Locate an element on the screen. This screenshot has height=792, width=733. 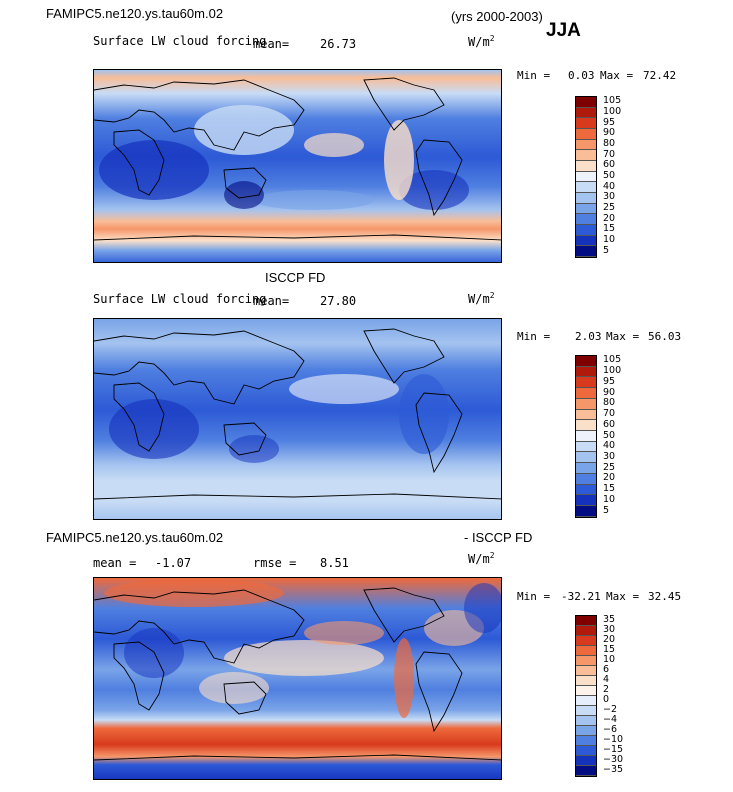
years-label: (yrs 2000-2003) is located at coordinates (497, 16).